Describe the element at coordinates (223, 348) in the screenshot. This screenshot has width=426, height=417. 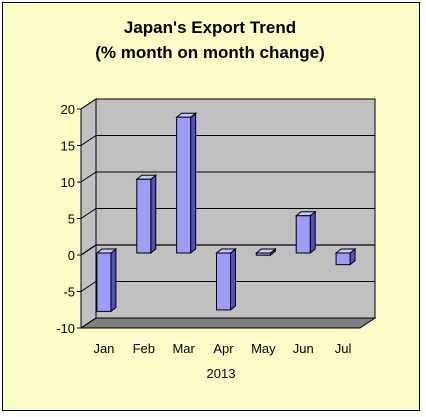
I see `x-tick-label: Apr` at that location.